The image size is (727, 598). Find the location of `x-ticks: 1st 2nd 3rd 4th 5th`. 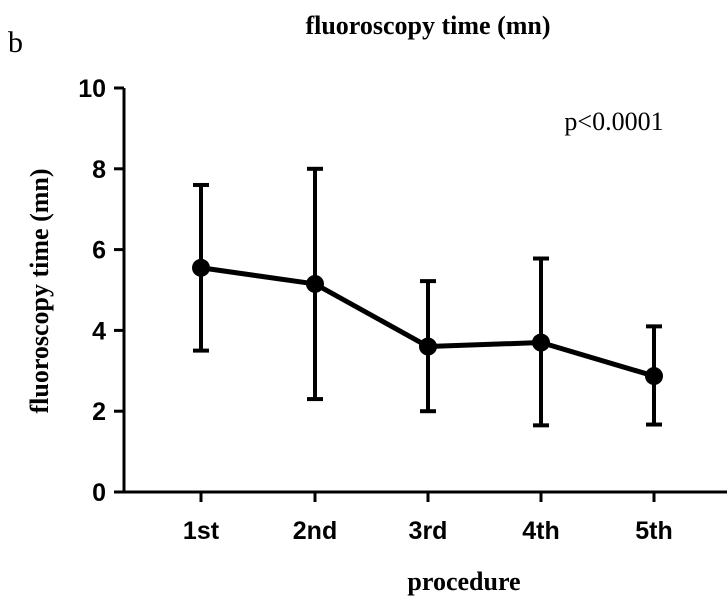

x-ticks: 1st 2nd 3rd 4th 5th is located at coordinates (428, 518).